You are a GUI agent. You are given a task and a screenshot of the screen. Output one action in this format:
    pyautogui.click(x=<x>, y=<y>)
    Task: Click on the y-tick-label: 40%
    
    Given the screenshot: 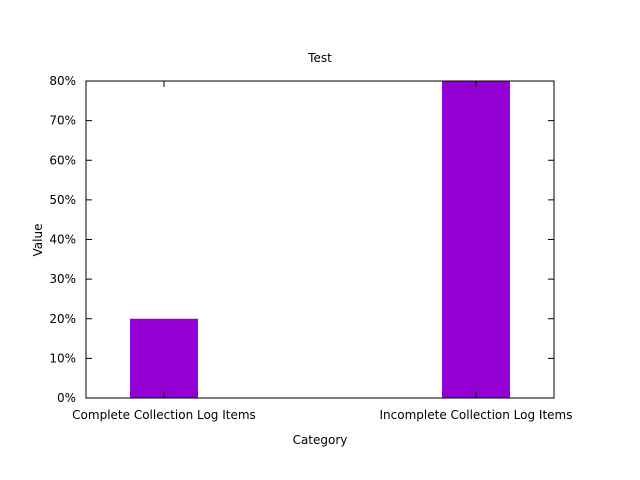 What is the action you would take?
    pyautogui.click(x=62, y=240)
    